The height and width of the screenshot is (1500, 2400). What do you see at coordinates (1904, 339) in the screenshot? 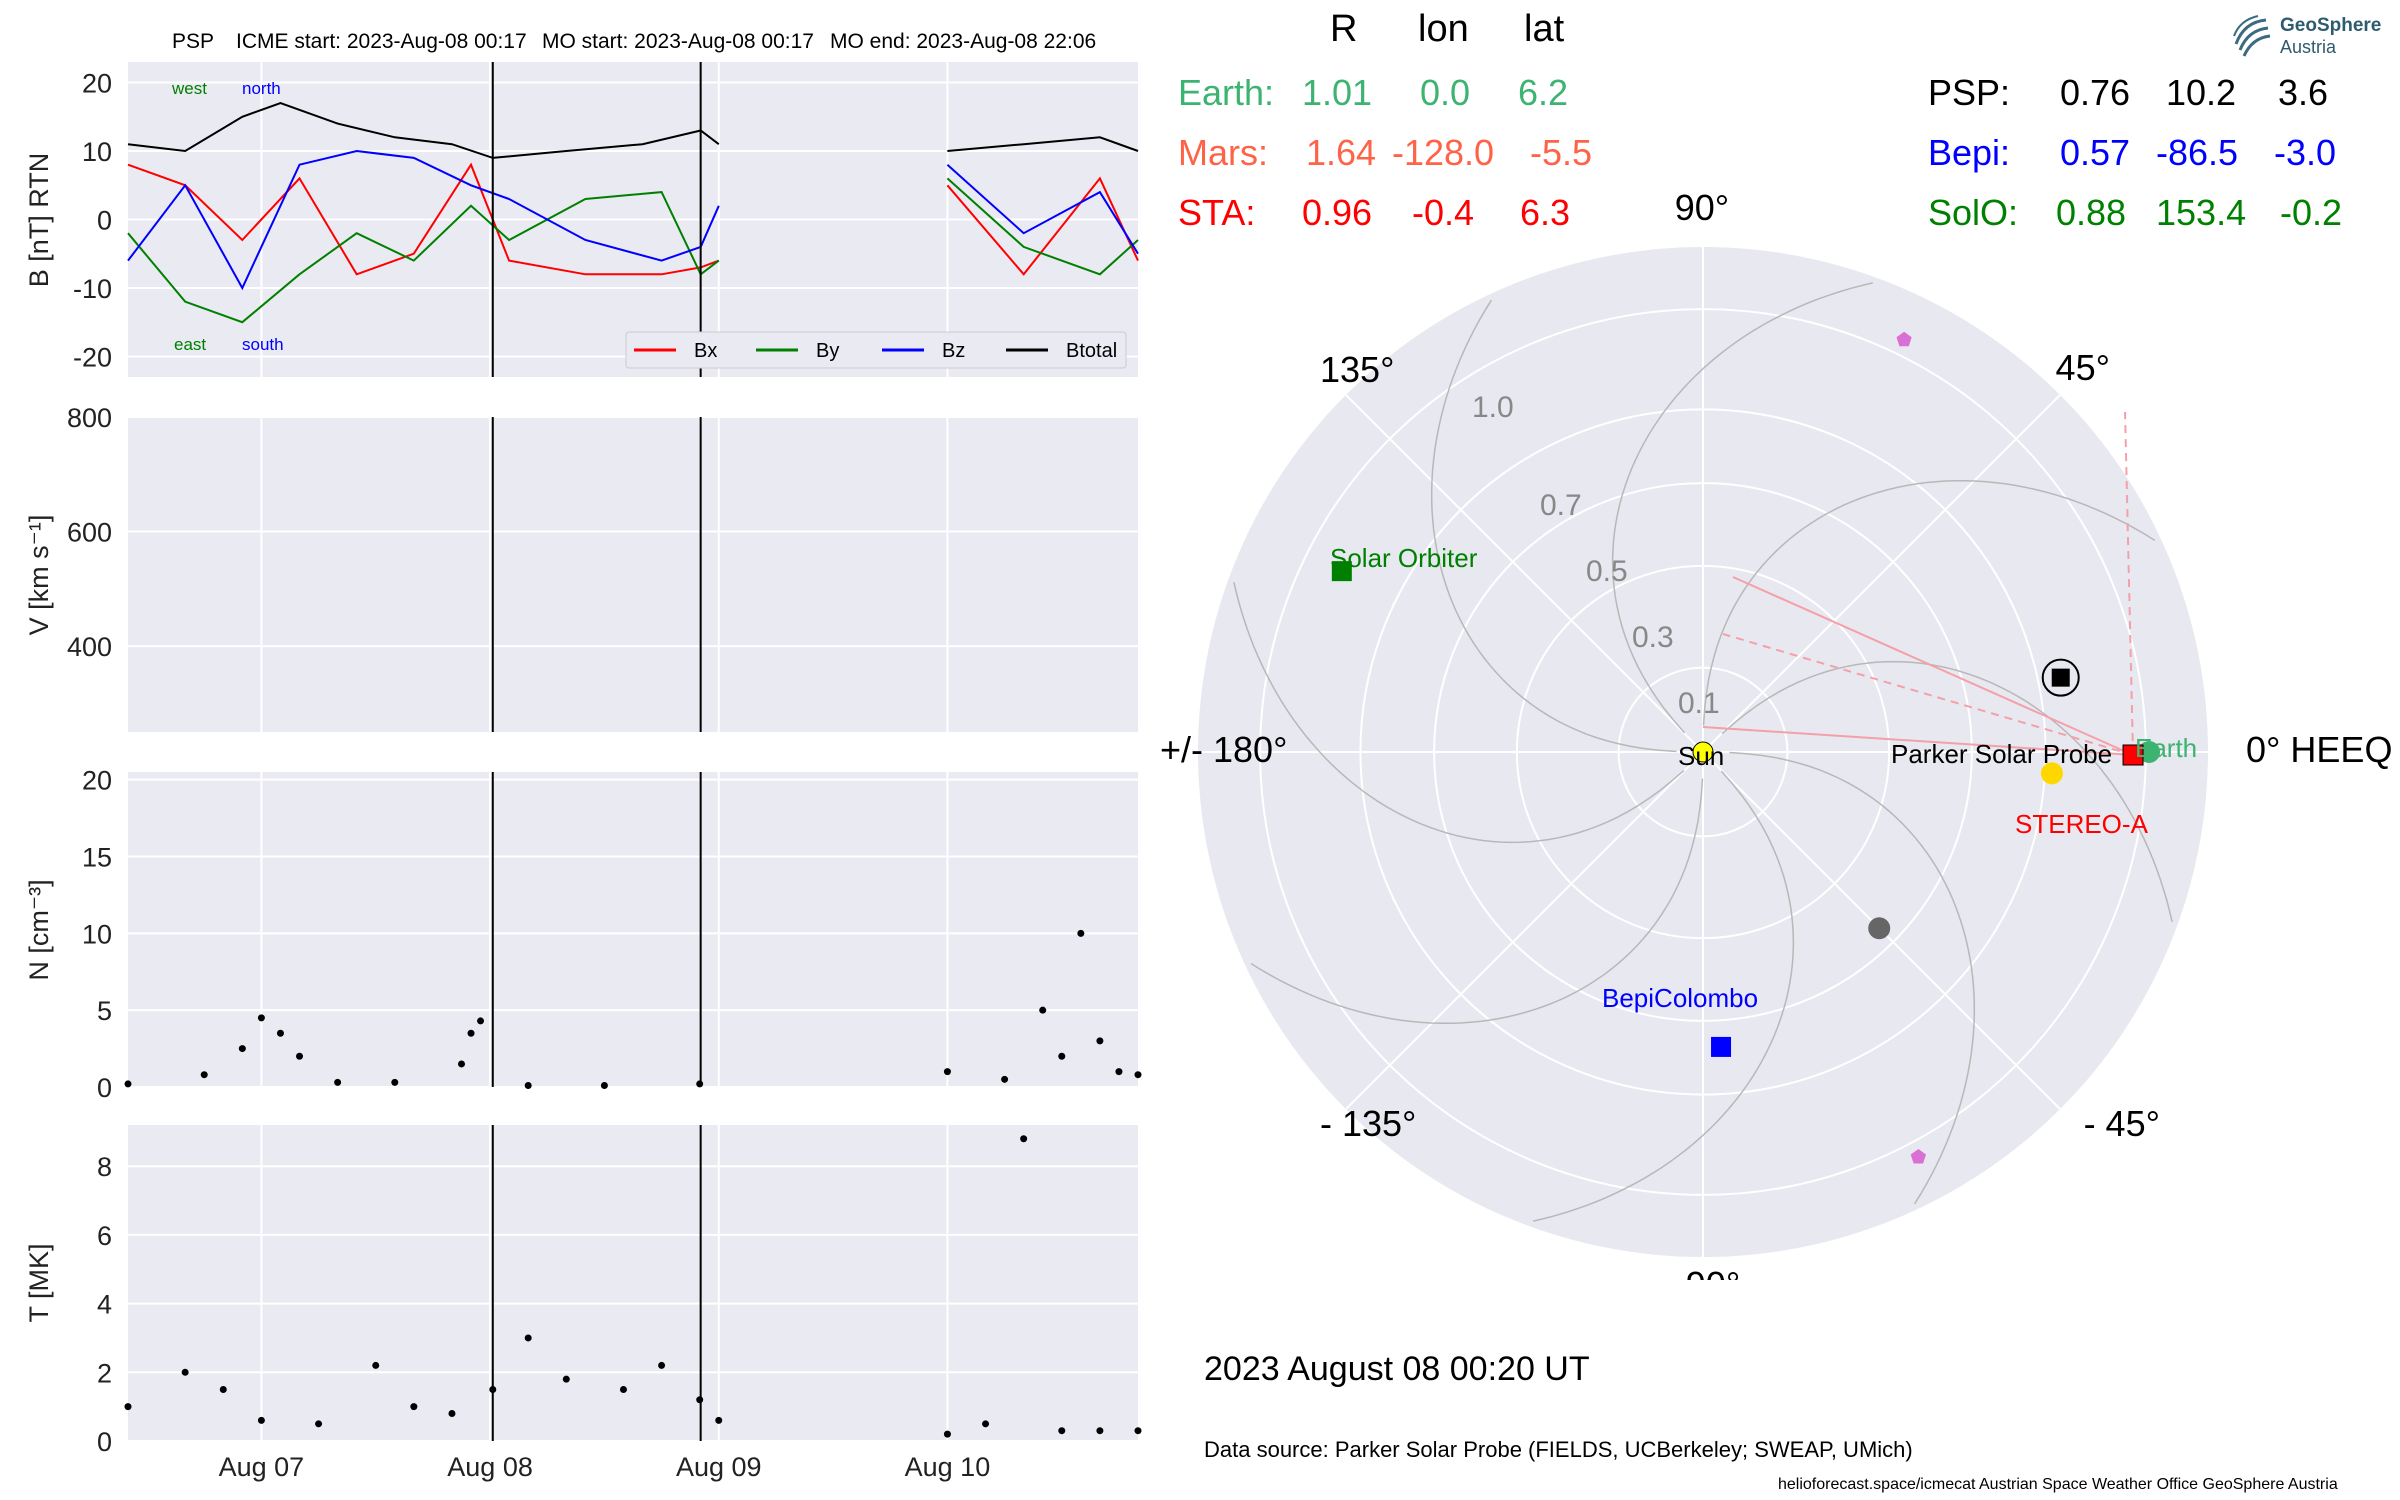
I see `planet-pentagon-marker` at bounding box center [1904, 339].